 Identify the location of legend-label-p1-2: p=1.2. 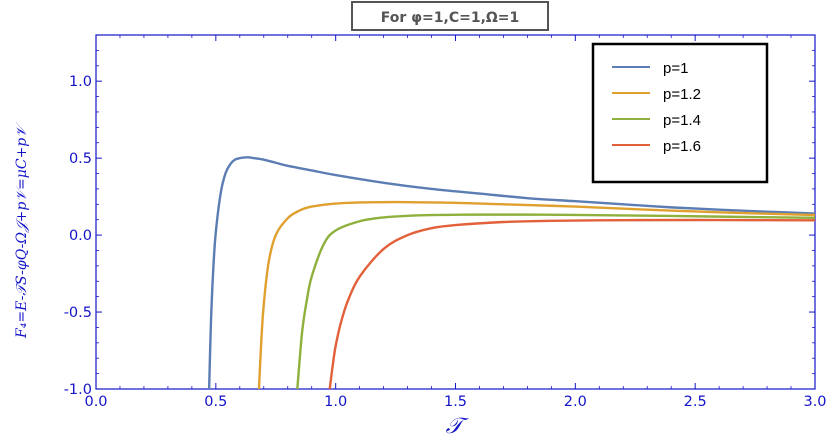
(682, 94).